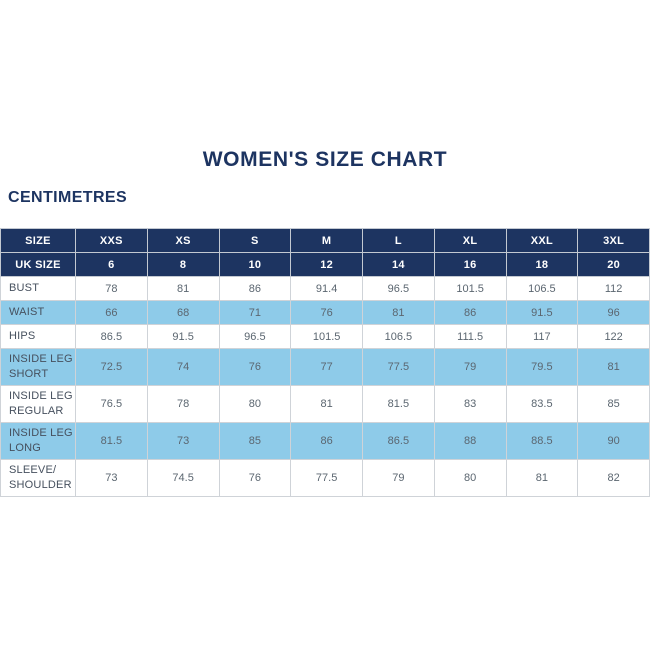 The height and width of the screenshot is (650, 650). What do you see at coordinates (255, 264) in the screenshot?
I see `header-value-cell: 10` at bounding box center [255, 264].